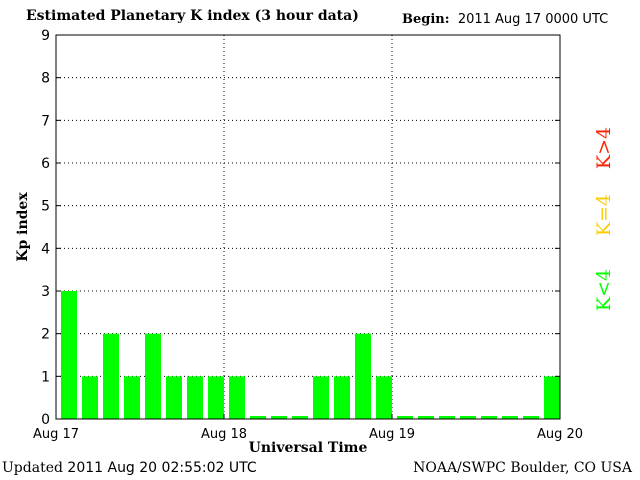 Image resolution: width=640 pixels, height=480 pixels. Describe the element at coordinates (32, 468) in the screenshot. I see `updated-label: Updated` at that location.